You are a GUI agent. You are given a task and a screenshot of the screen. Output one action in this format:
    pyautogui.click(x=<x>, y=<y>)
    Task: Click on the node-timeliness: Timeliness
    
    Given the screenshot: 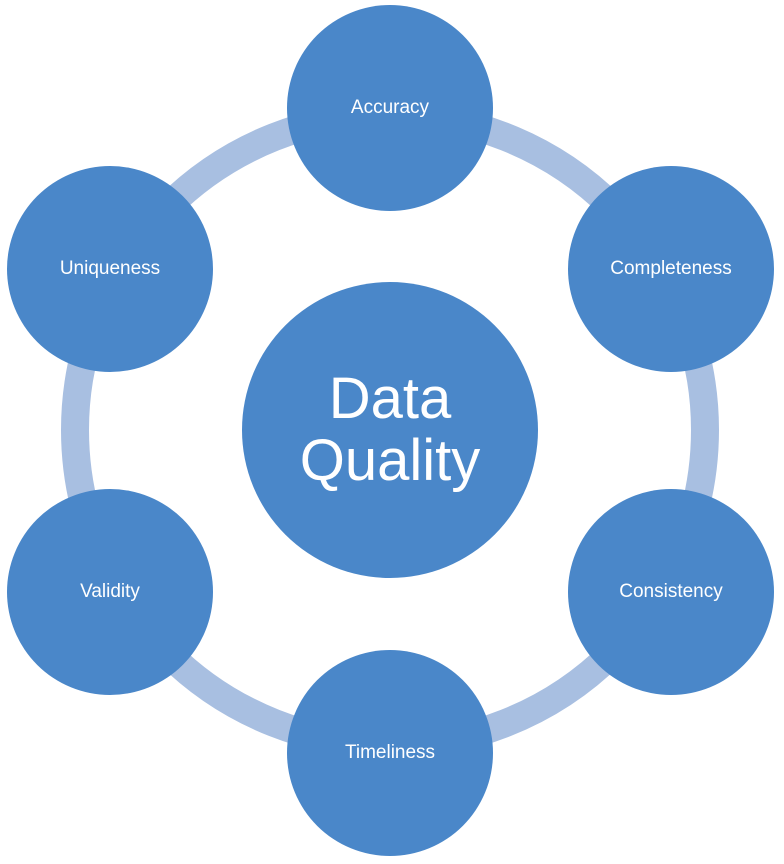 What is the action you would take?
    pyautogui.click(x=390, y=753)
    